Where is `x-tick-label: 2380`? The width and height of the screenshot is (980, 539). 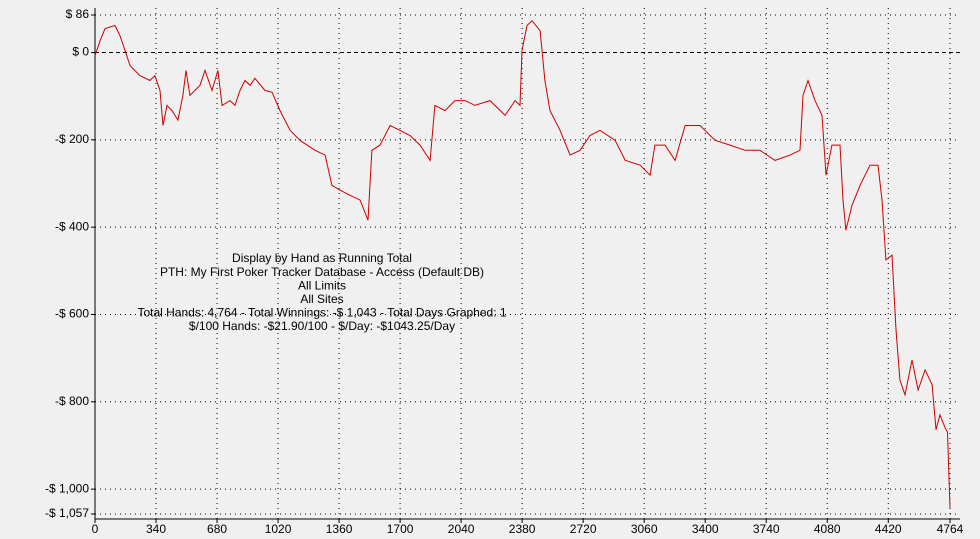
x-tick-label: 2380 is located at coordinates (522, 529).